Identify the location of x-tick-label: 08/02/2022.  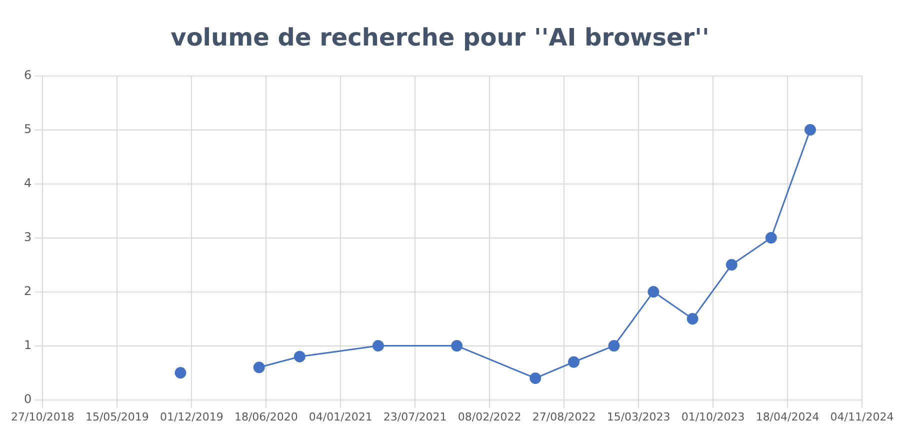
(490, 417).